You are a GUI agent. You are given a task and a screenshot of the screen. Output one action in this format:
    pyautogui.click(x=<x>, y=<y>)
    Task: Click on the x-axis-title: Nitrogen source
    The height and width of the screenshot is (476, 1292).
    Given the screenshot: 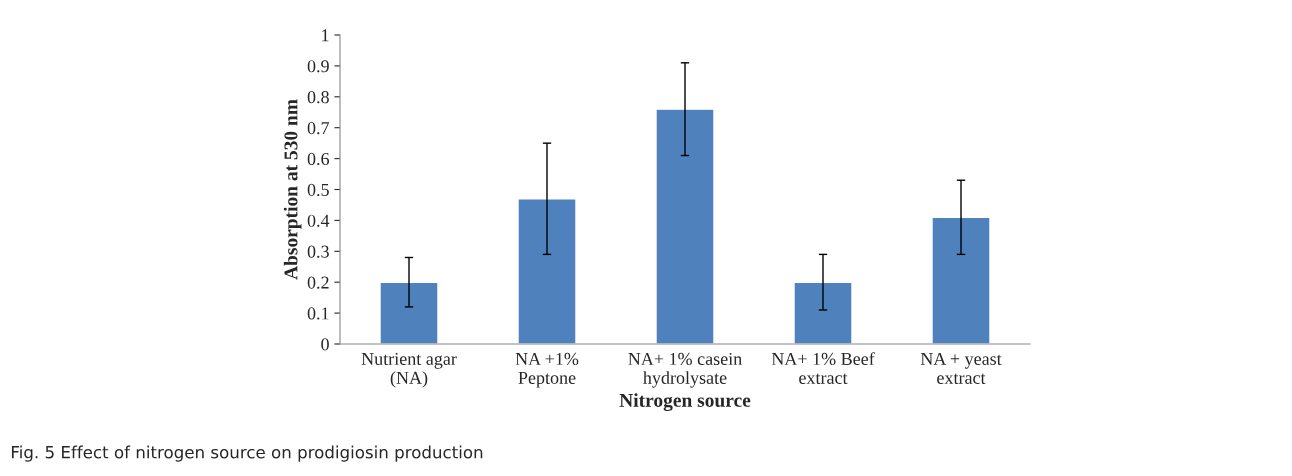 What is the action you would take?
    pyautogui.click(x=685, y=402)
    